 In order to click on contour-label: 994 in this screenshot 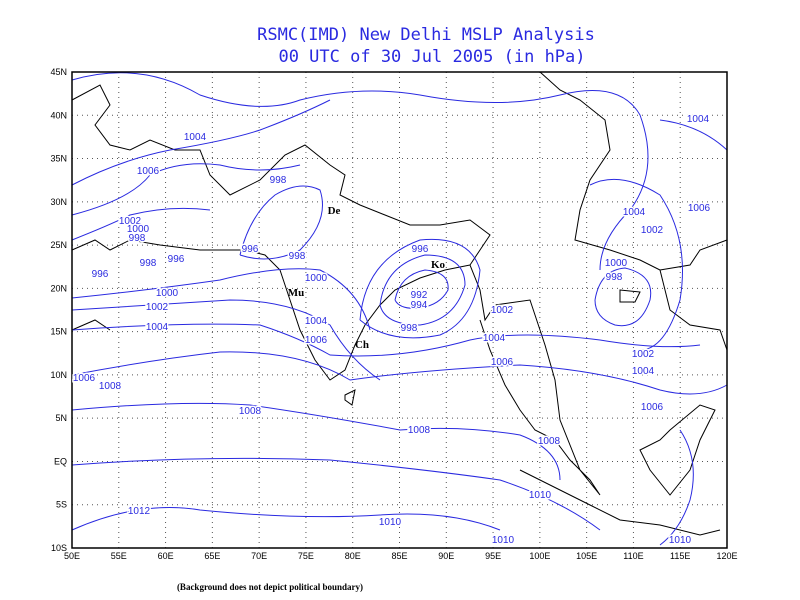, I will do `click(419, 305)`.